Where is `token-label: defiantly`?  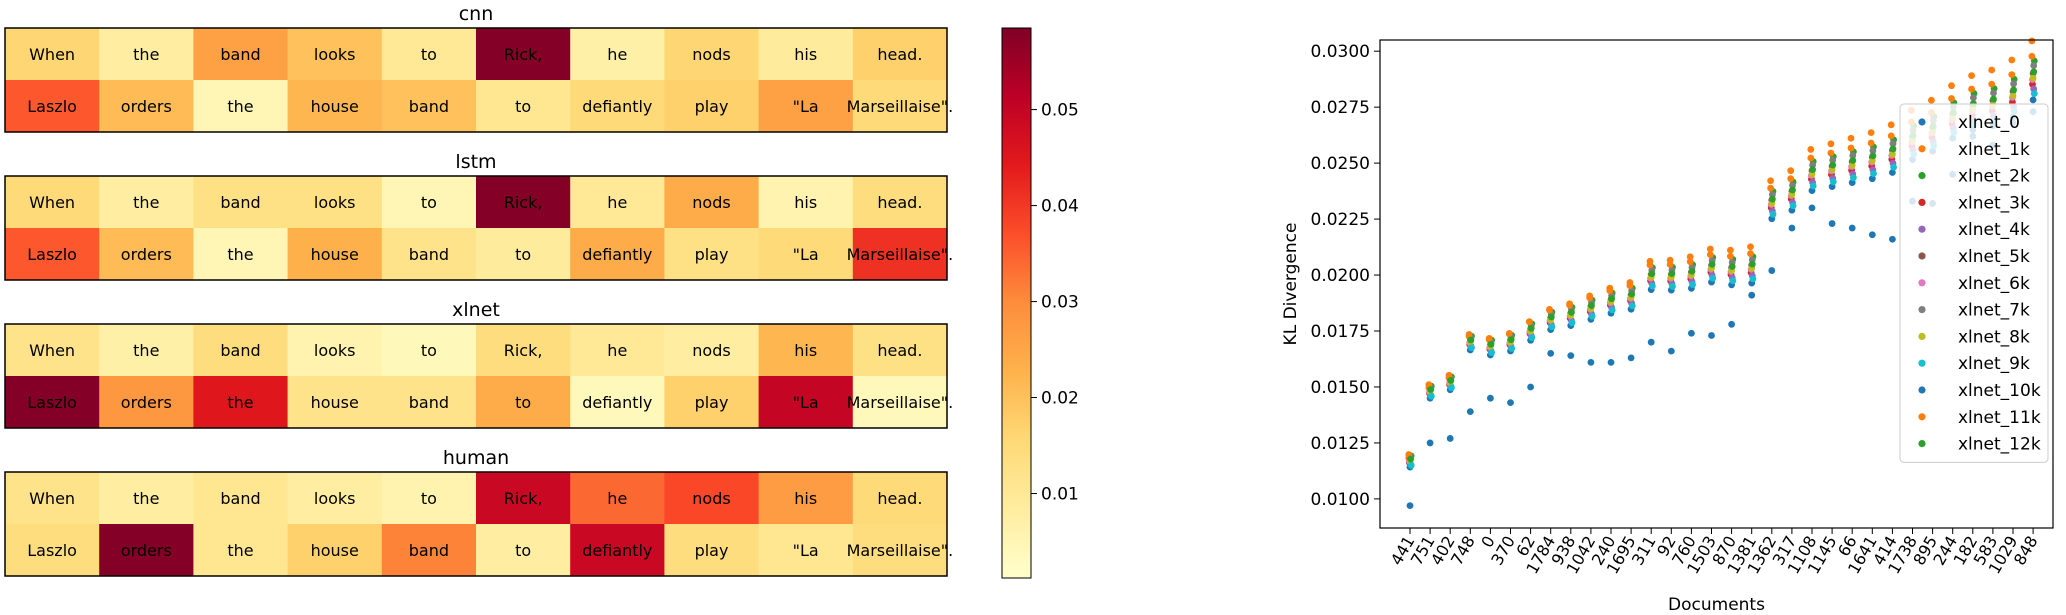
token-label: defiantly is located at coordinates (617, 254).